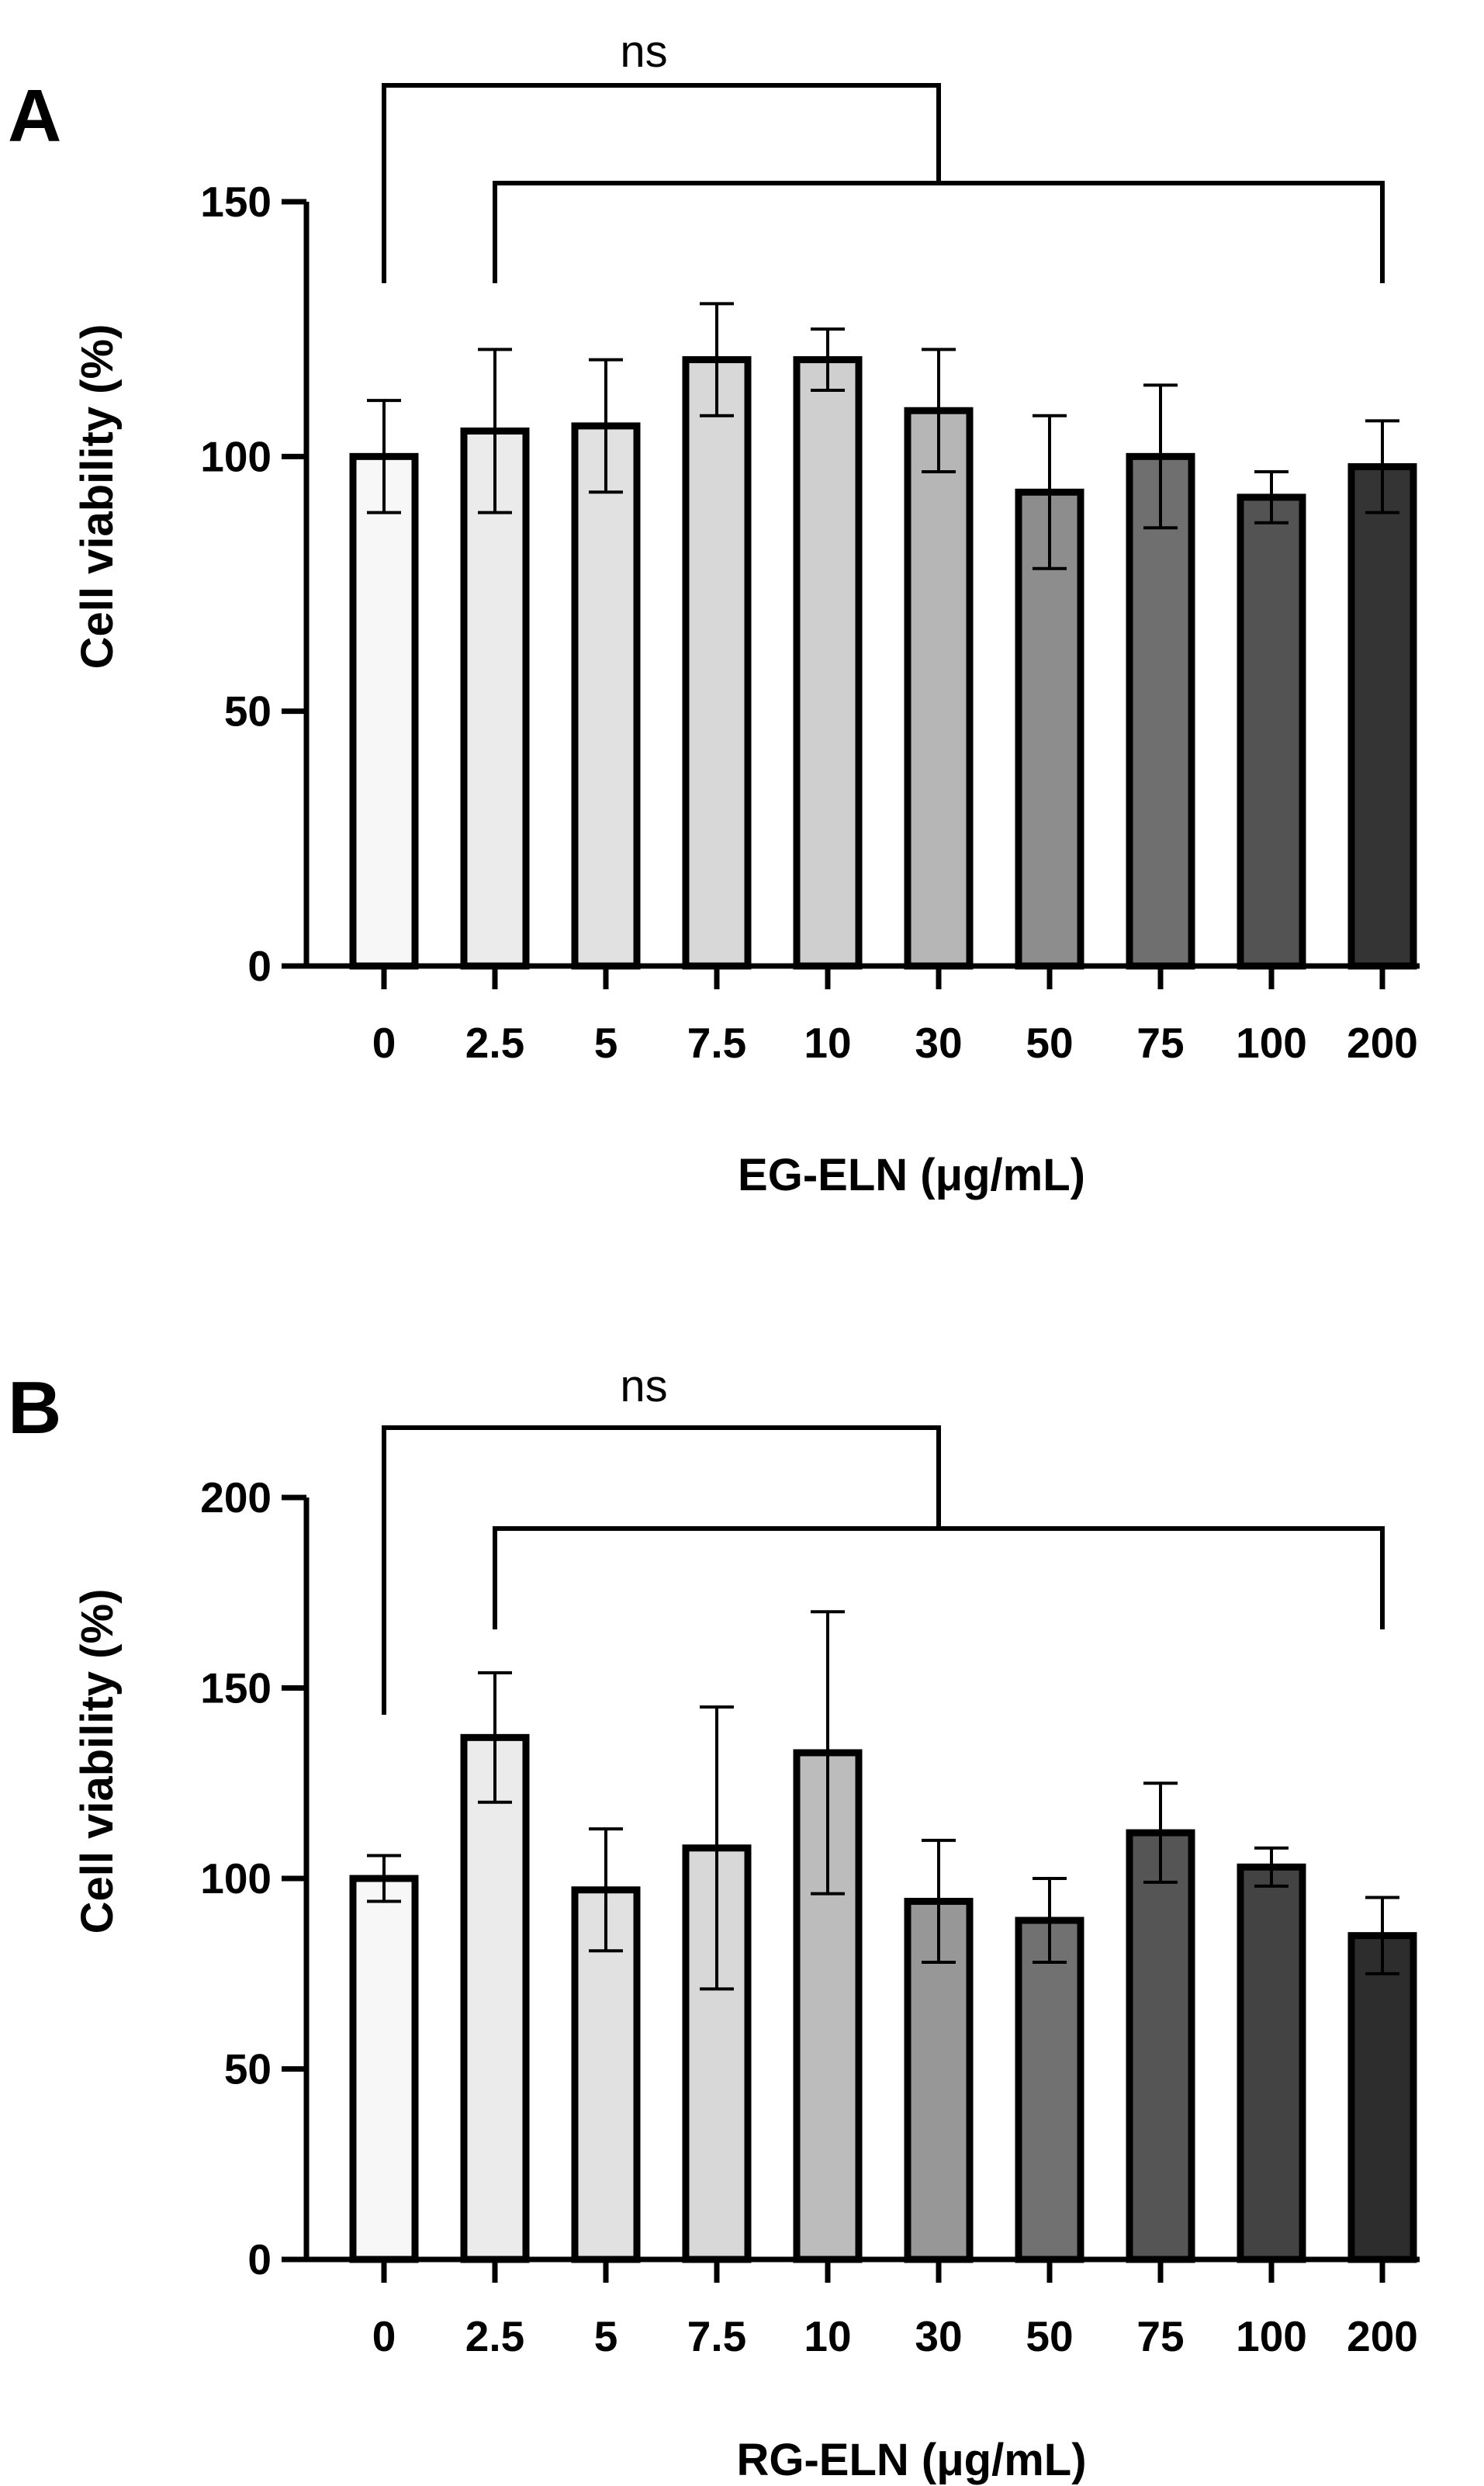 This screenshot has height=2486, width=1484. I want to click on y-ticks-b: 0 50 100 150 200, so click(253, 1878).